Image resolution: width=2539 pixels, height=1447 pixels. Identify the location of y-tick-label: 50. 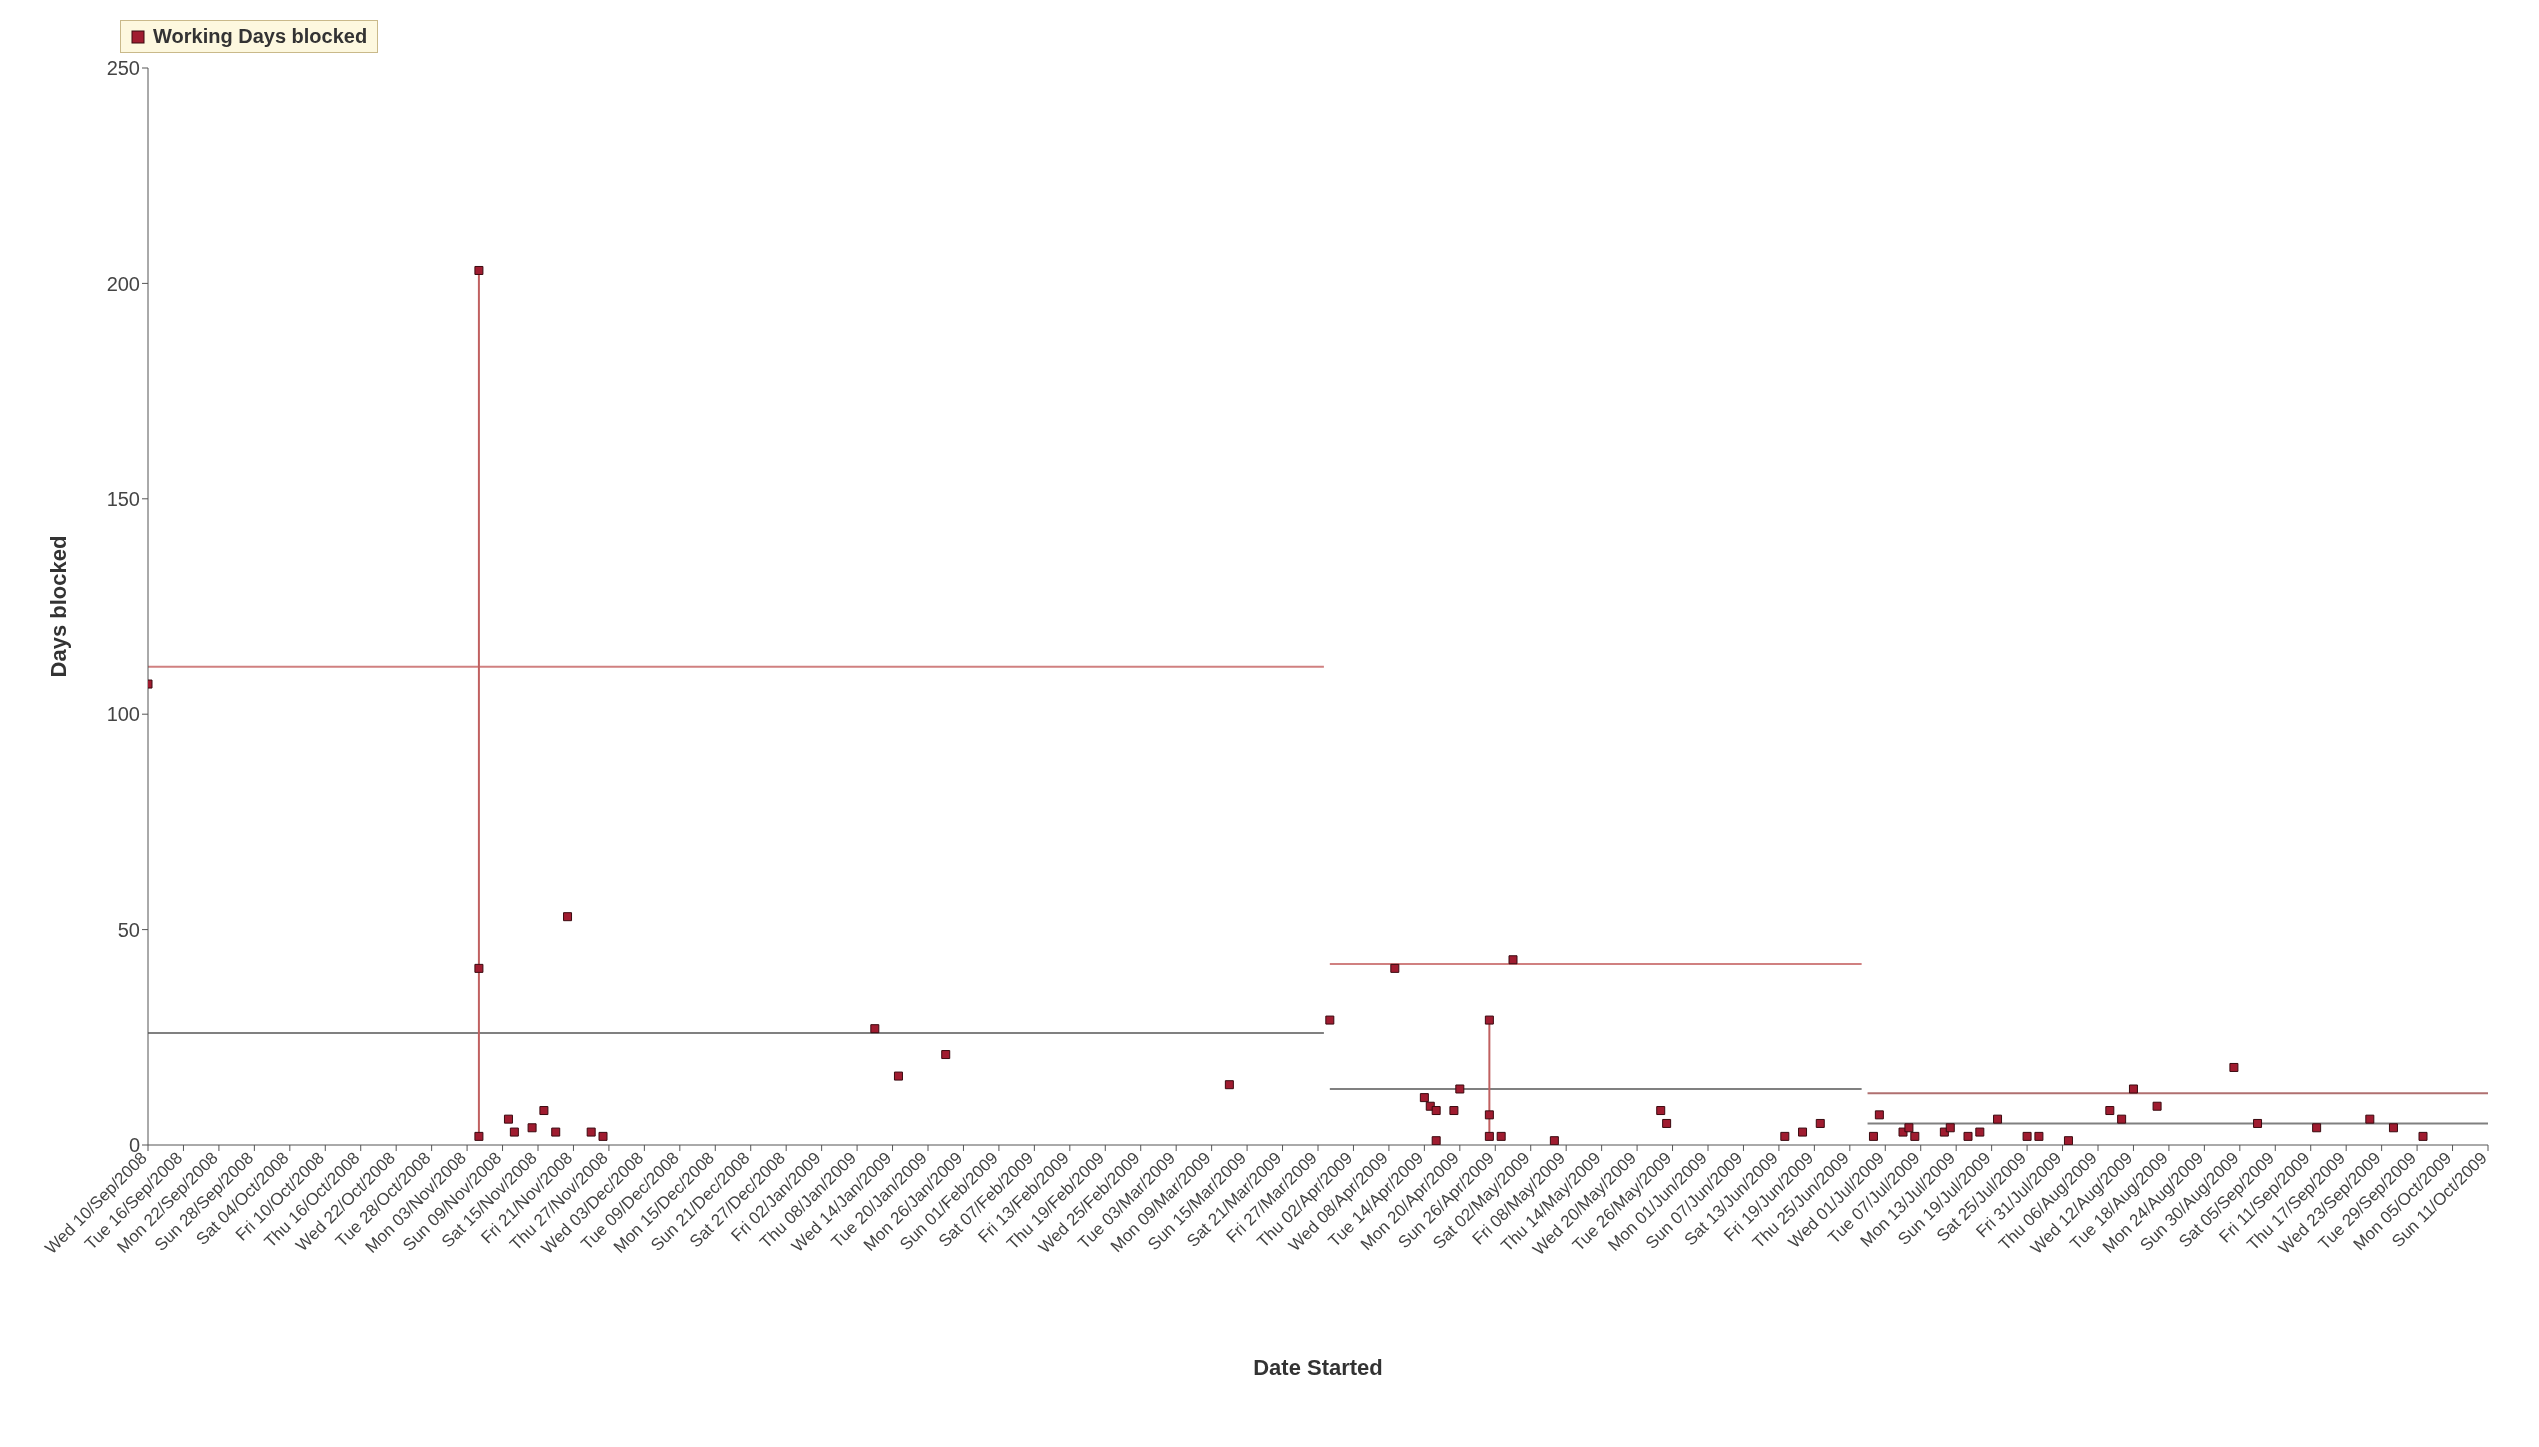
(128, 929).